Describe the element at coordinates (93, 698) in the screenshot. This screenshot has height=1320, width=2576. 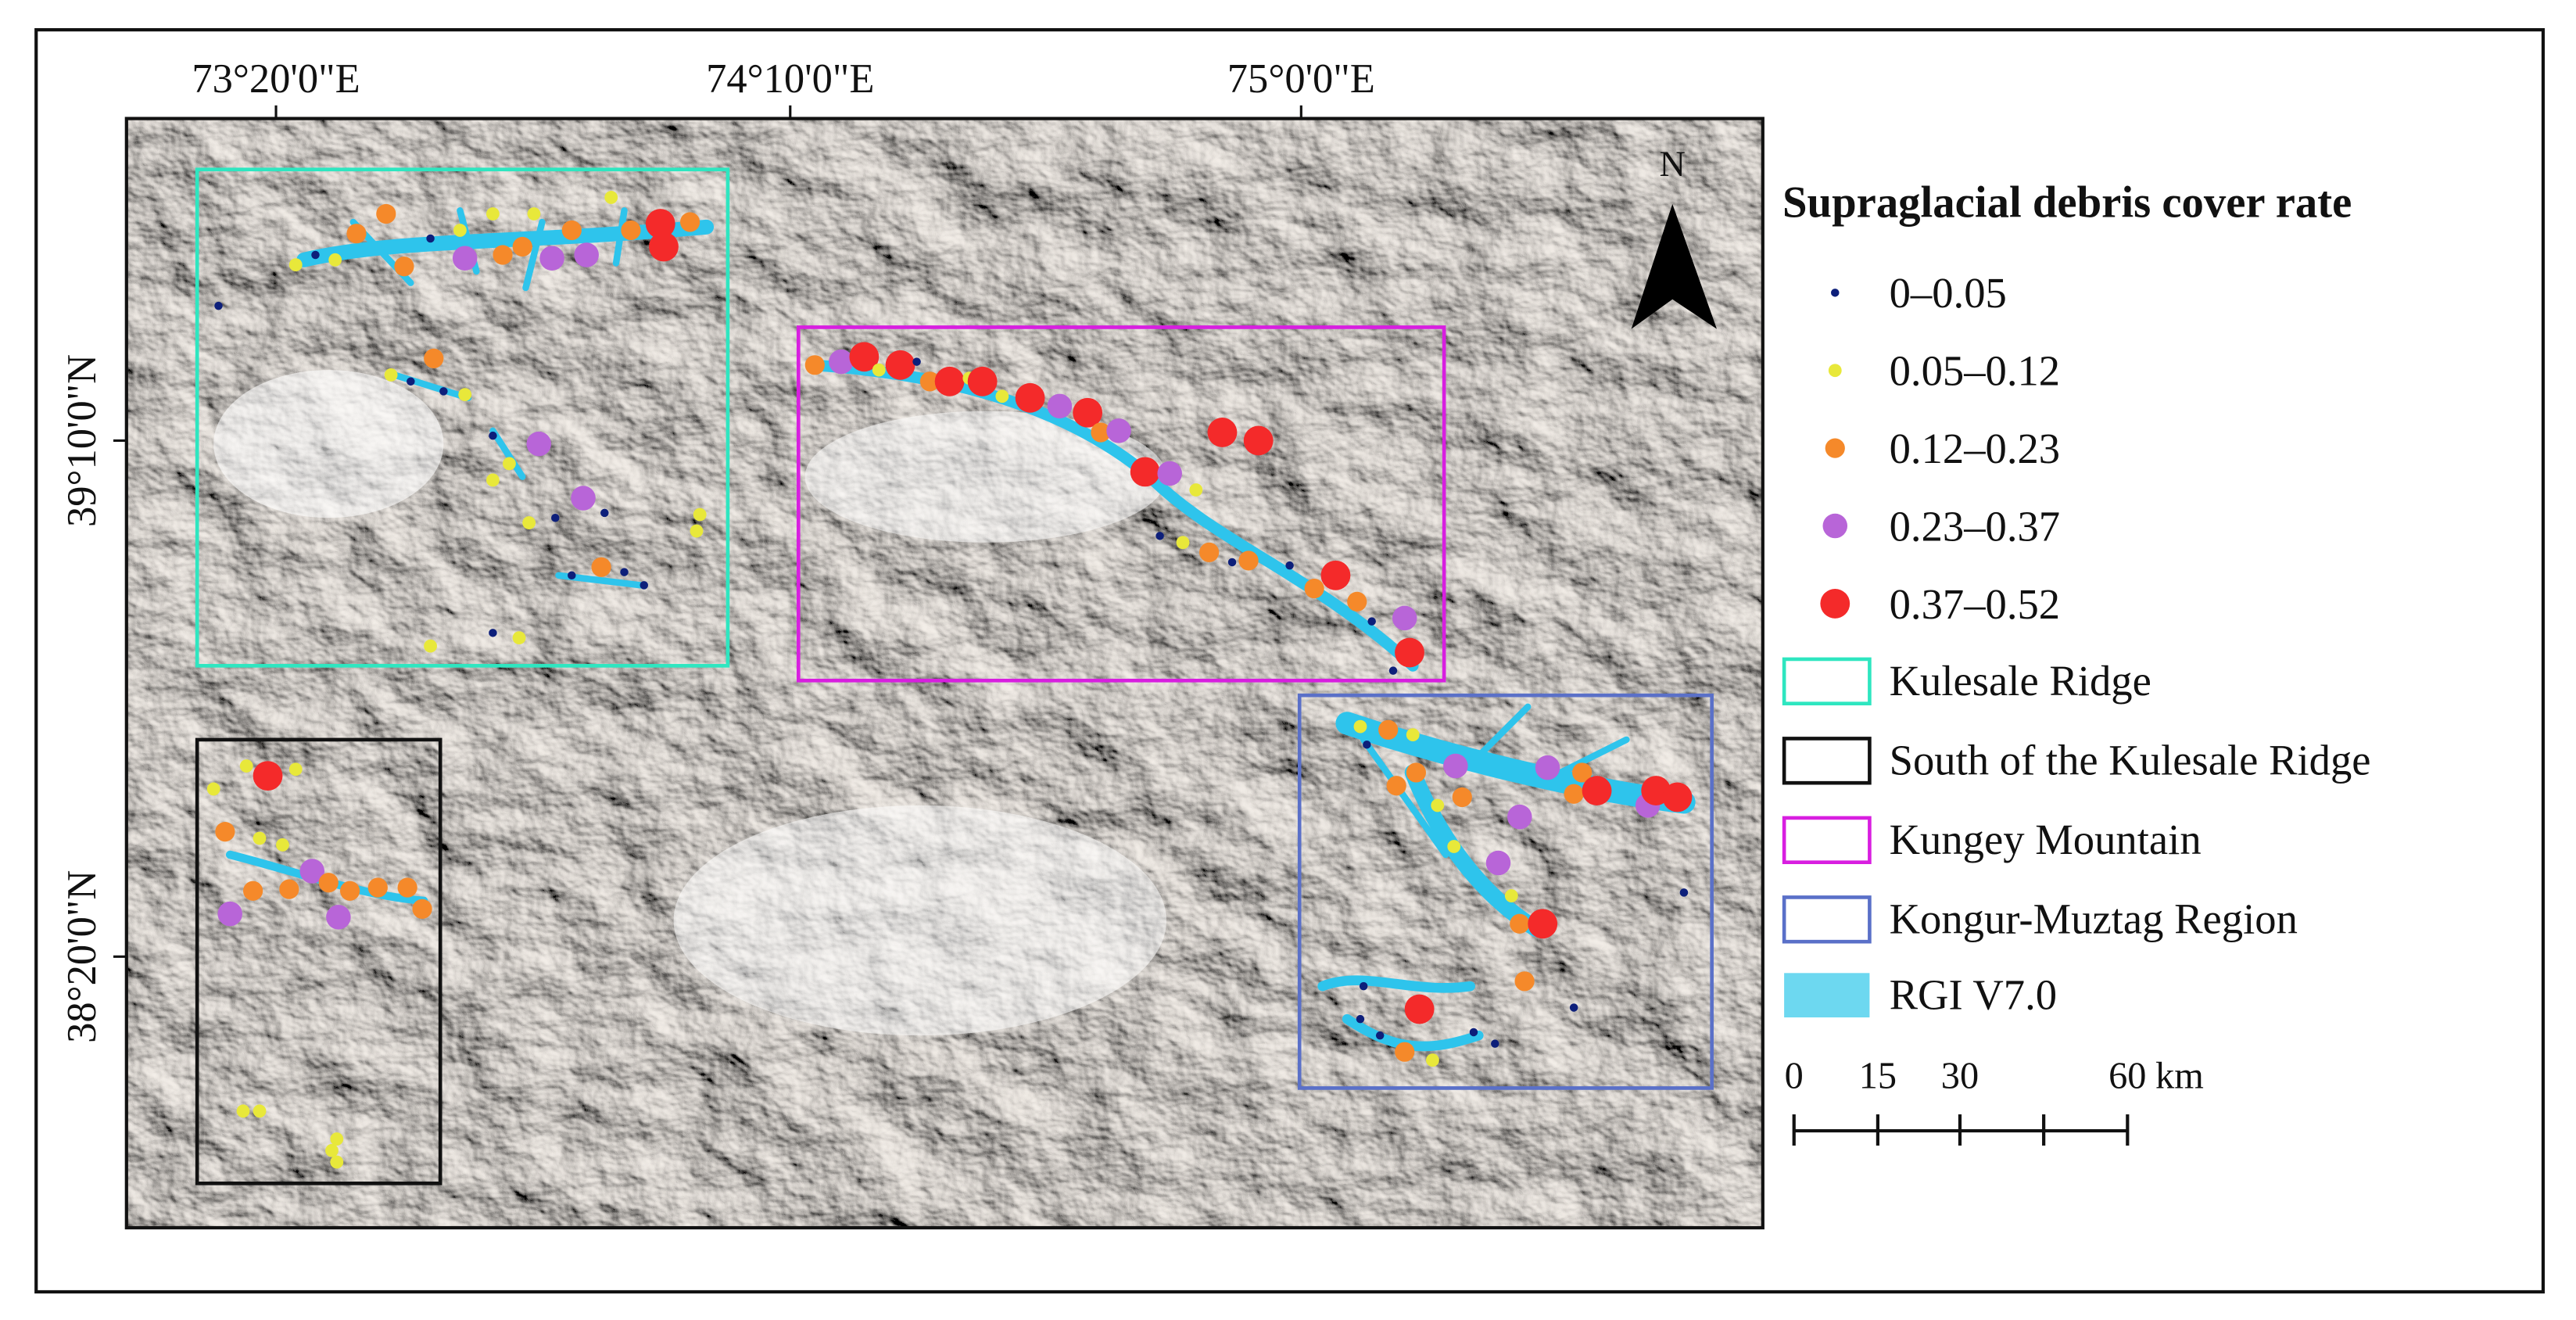
I see `y-labels: 39°10'0"N 38°20'0"N` at that location.